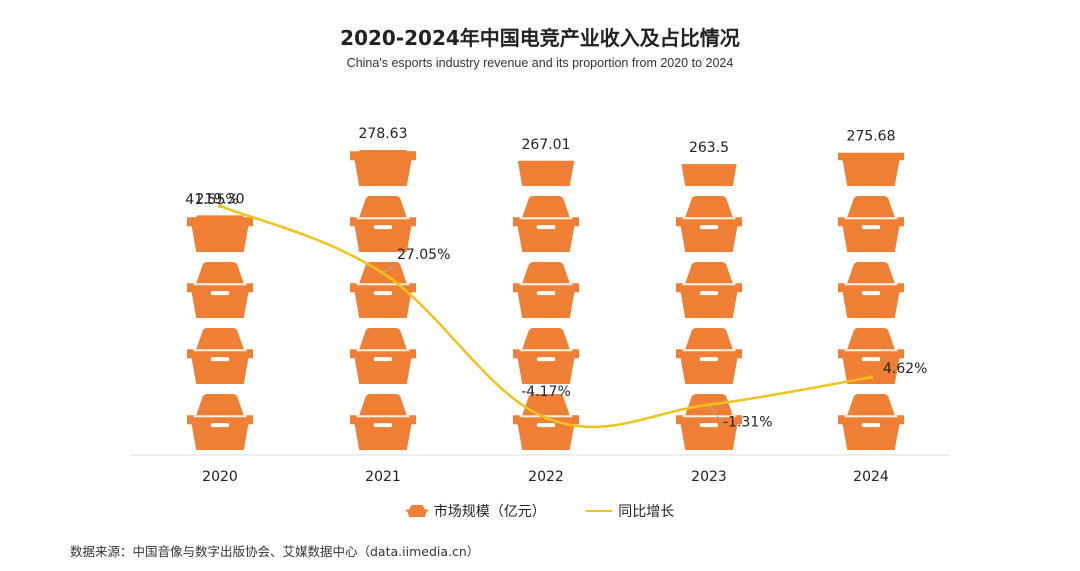 Image resolution: width=1080 pixels, height=571 pixels. I want to click on legend-item-growth: 同比增长, so click(630, 511).